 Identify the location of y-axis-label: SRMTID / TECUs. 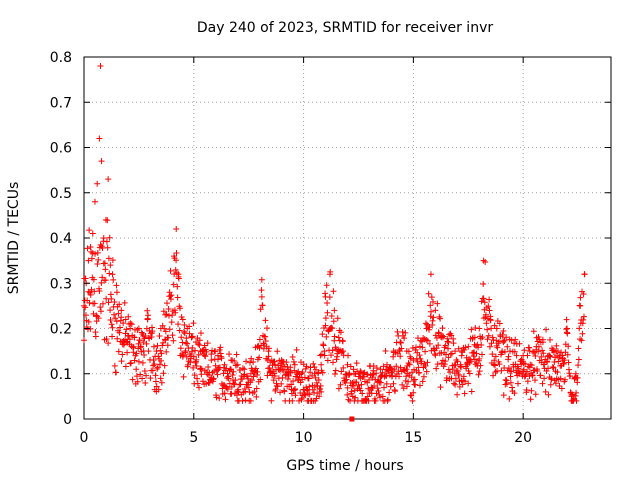
(14, 238).